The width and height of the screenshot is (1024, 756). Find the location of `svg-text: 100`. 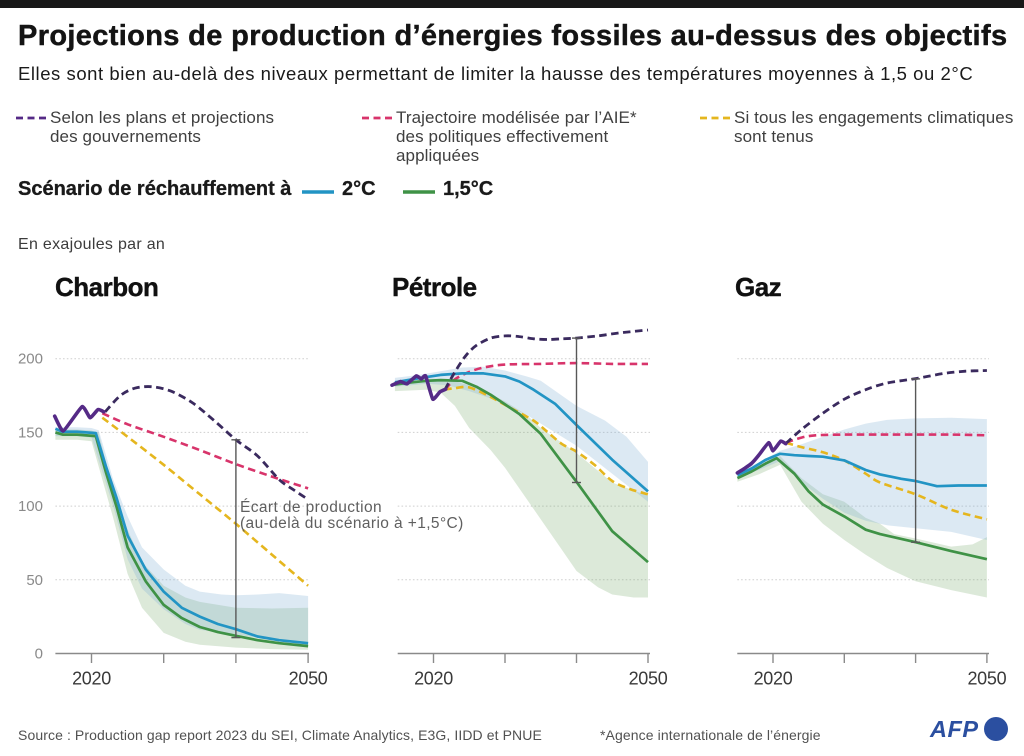

svg-text: 100 is located at coordinates (30, 506).